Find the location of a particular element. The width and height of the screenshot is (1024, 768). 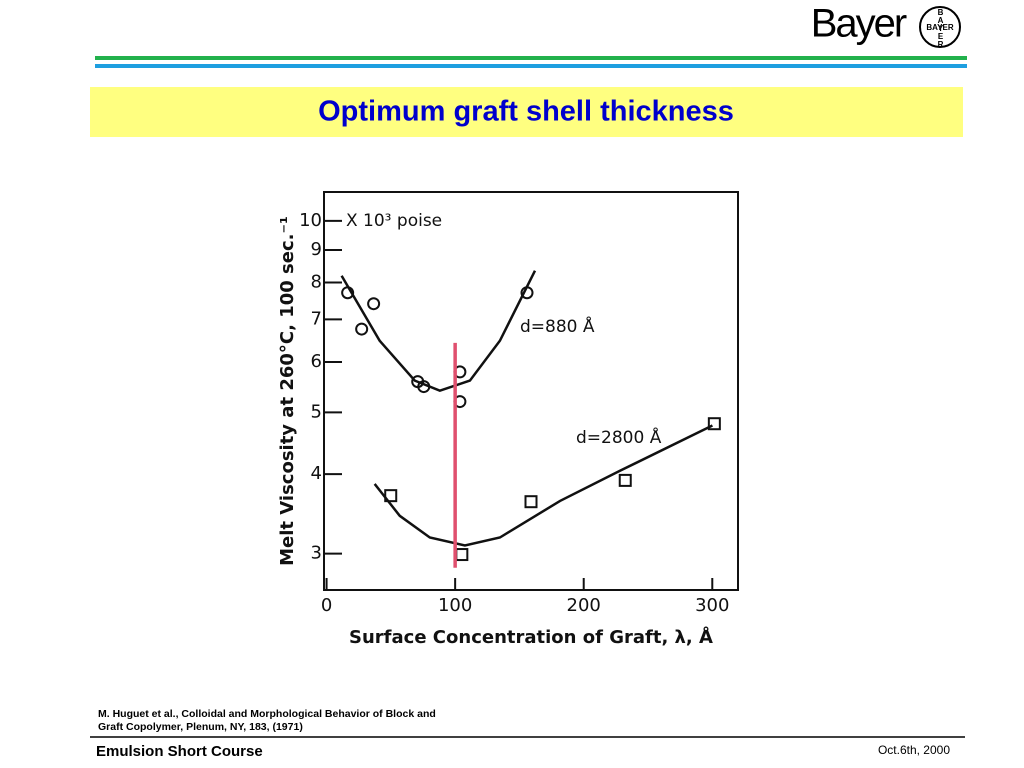

y-tick-label: 9 is located at coordinates (316, 249).